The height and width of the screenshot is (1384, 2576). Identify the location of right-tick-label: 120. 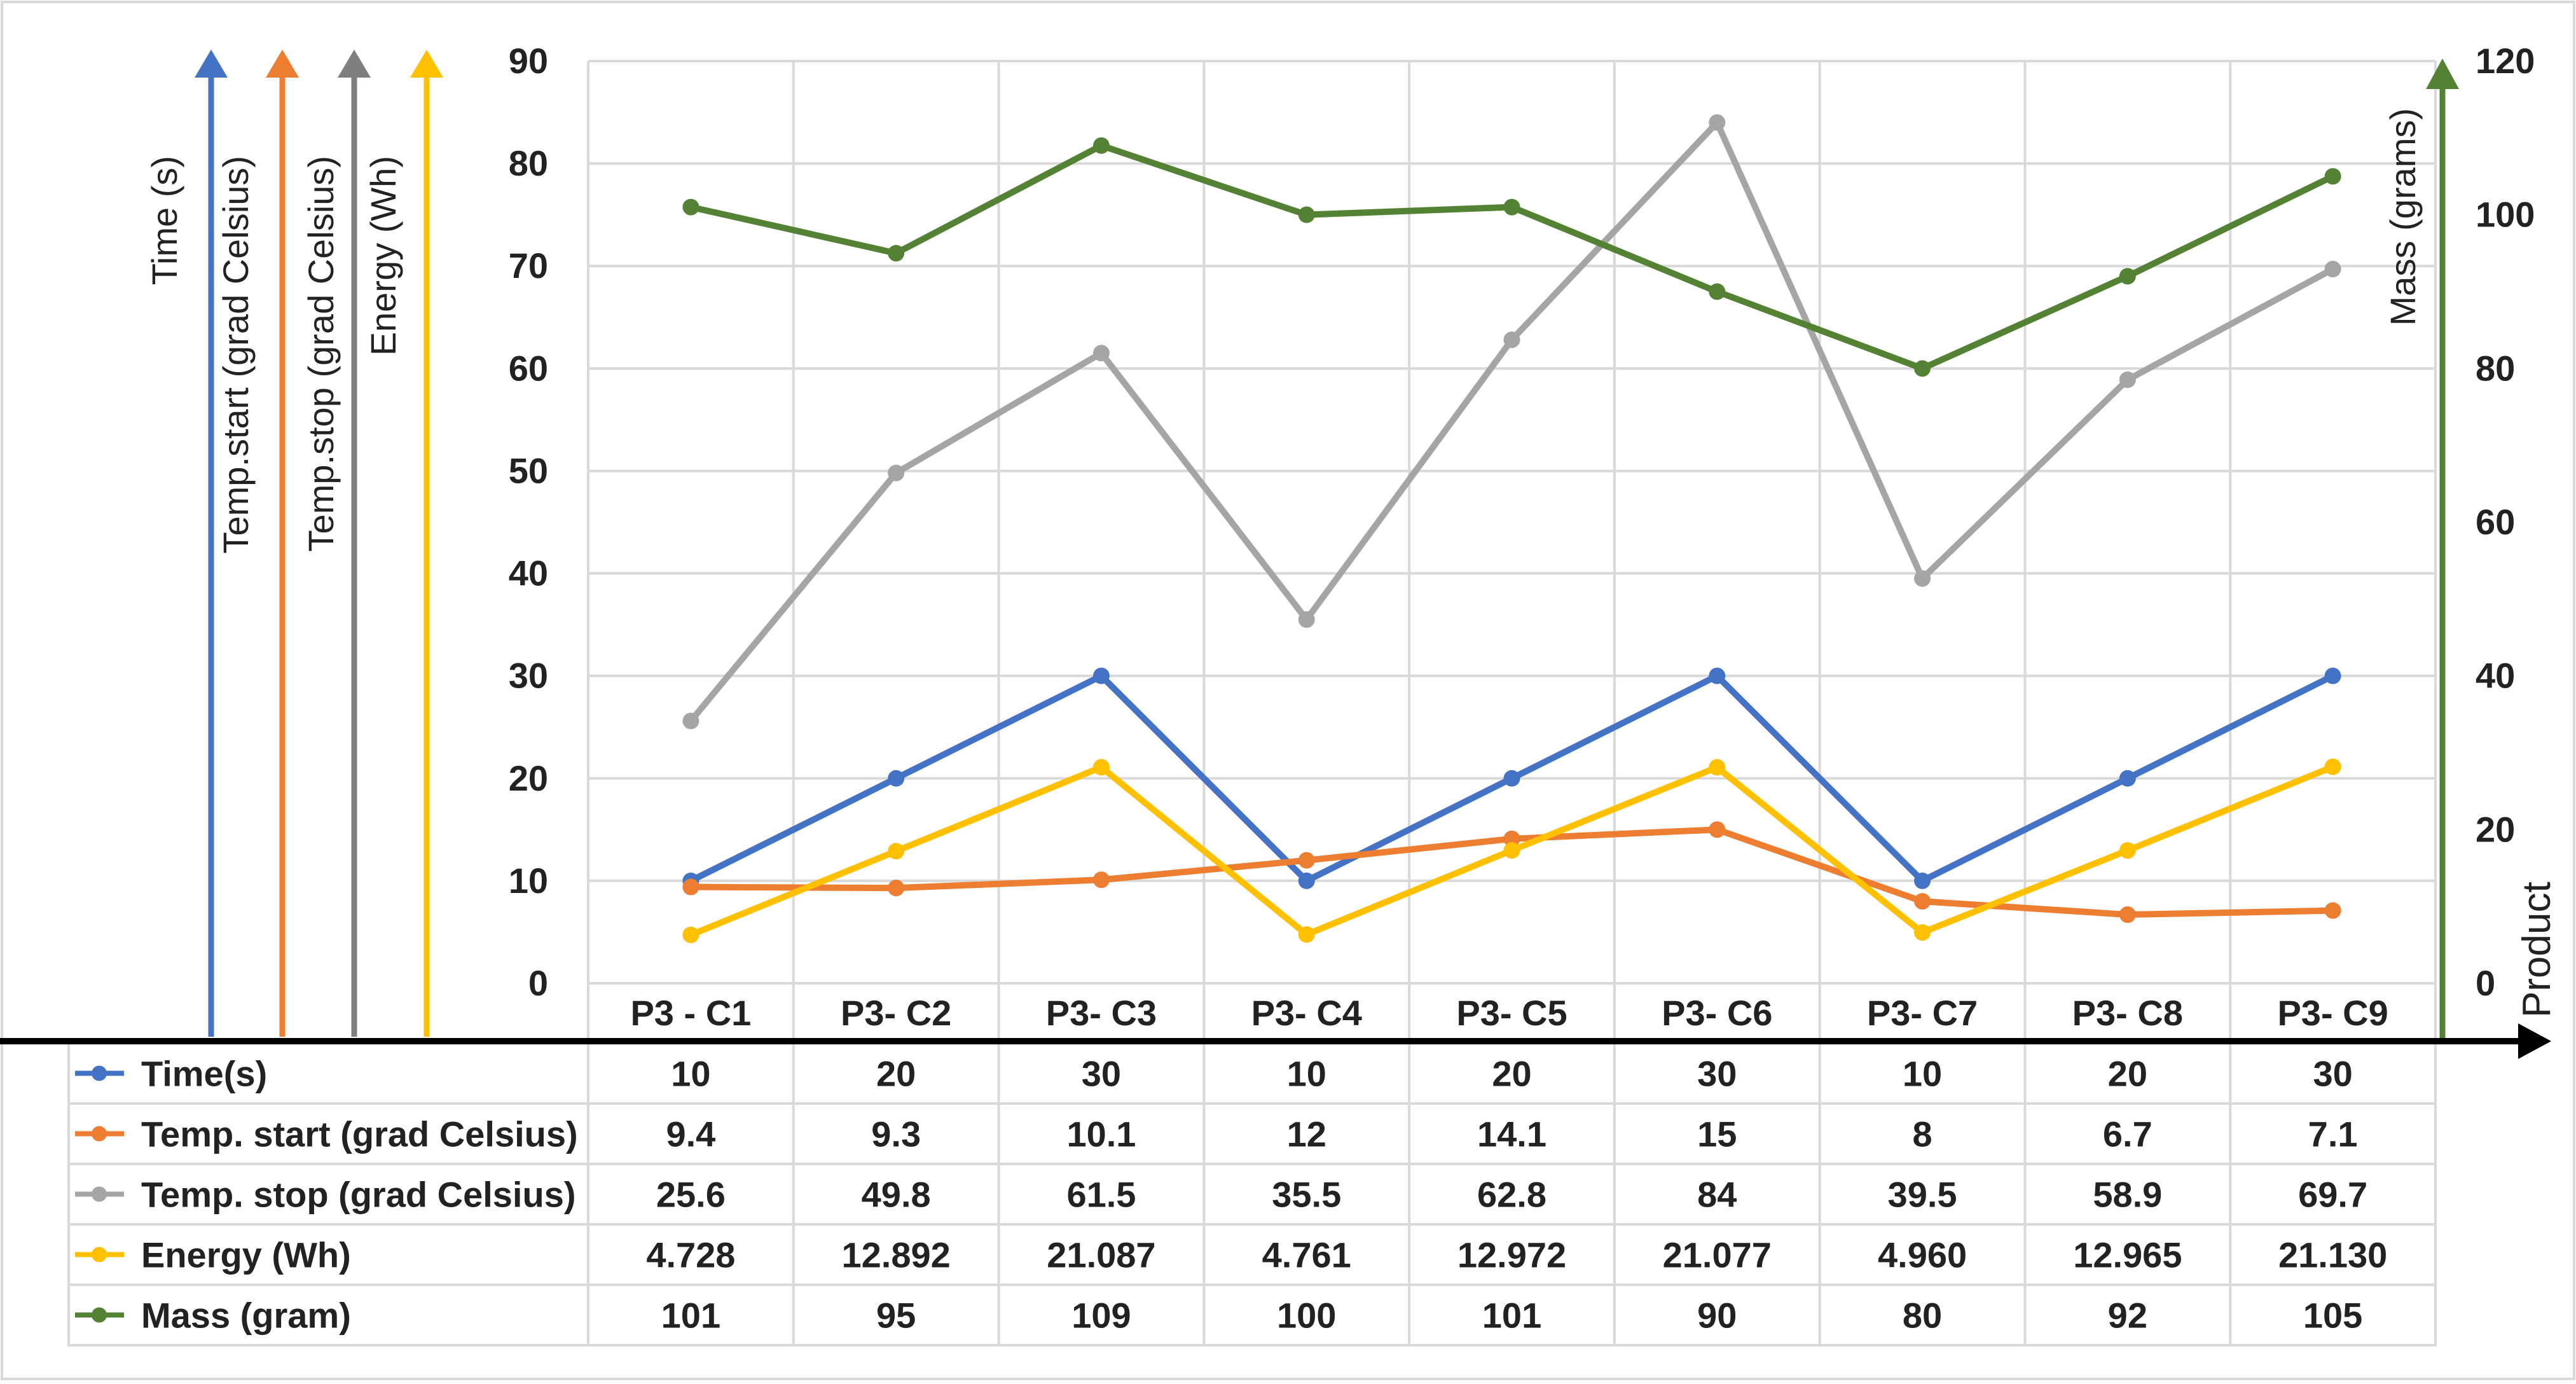
(2505, 61).